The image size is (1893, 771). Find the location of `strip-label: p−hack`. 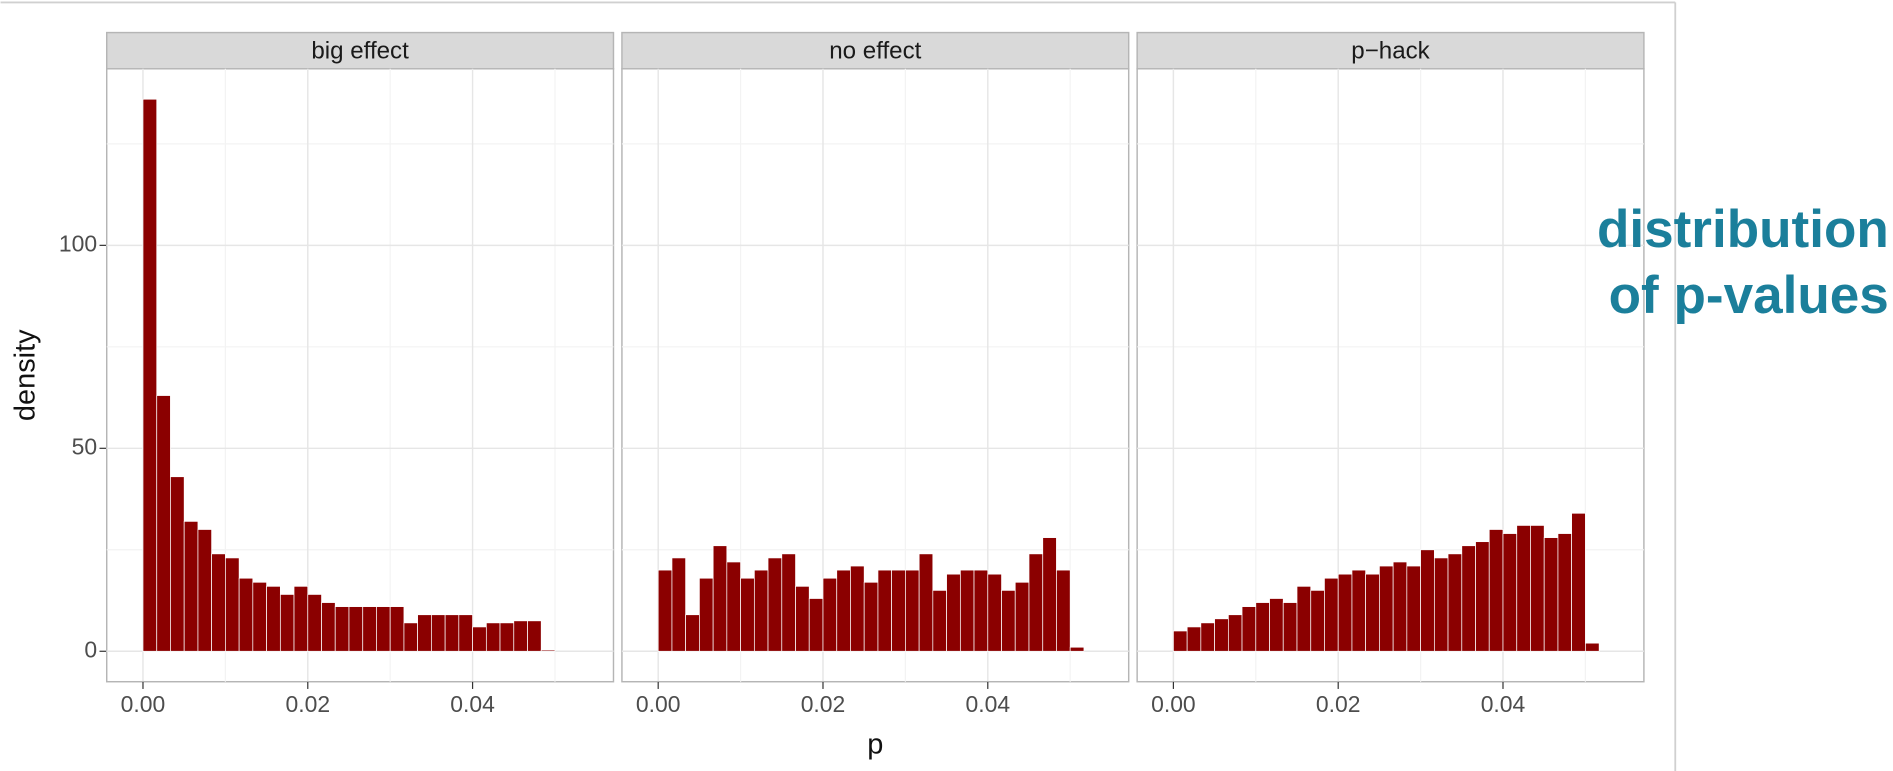

strip-label: p−hack is located at coordinates (1390, 50).